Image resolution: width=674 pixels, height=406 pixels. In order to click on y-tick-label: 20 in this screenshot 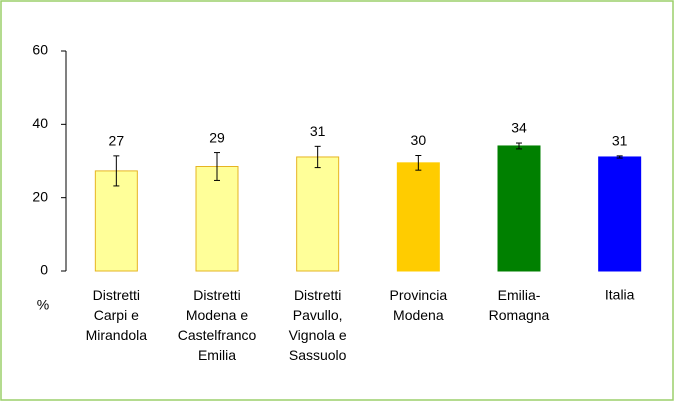, I will do `click(40, 196)`.